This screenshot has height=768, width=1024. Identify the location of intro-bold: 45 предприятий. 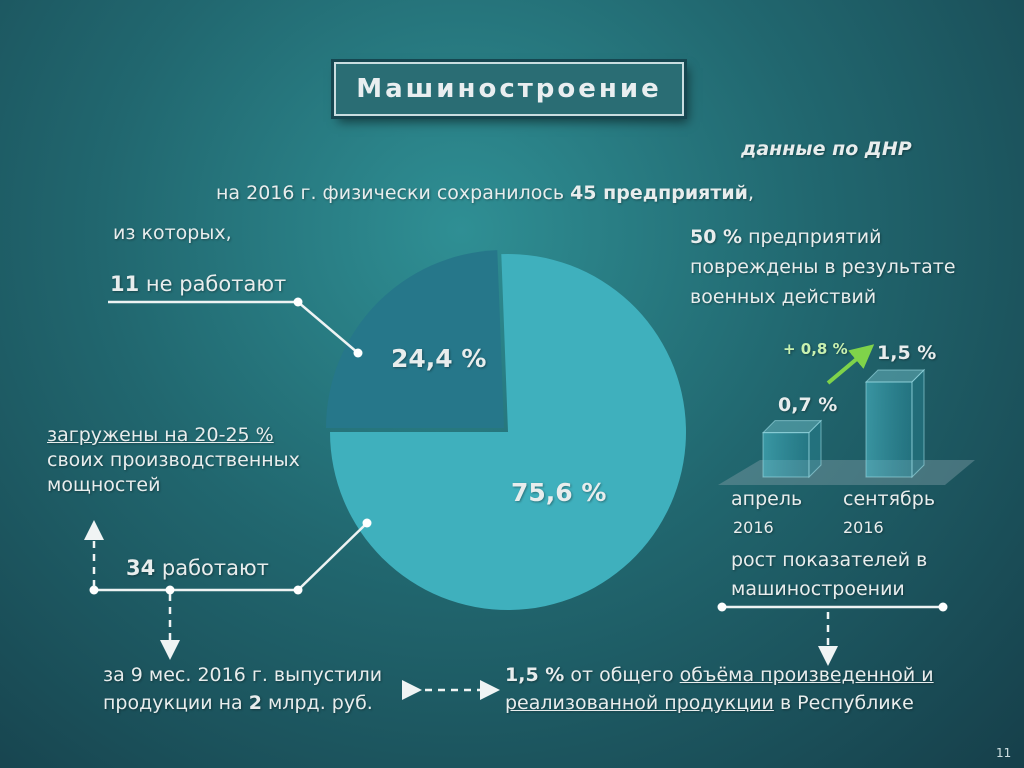
(659, 193).